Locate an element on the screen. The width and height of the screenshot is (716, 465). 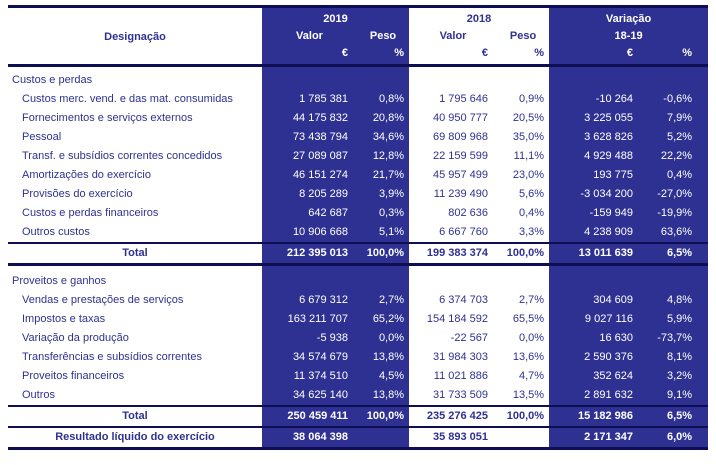
variacao-value: 3 225 055 is located at coordinates (596, 118).